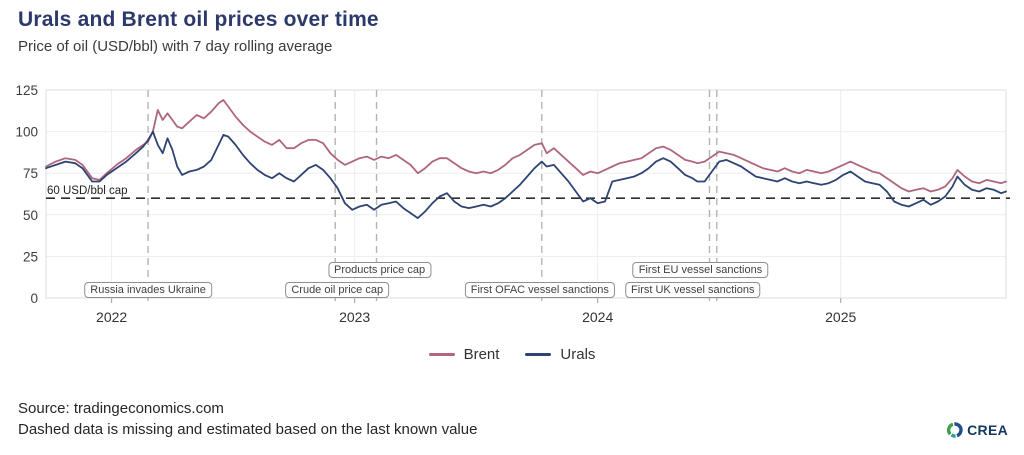  Describe the element at coordinates (354, 317) in the screenshot. I see `x-tick-label: 2023` at that location.